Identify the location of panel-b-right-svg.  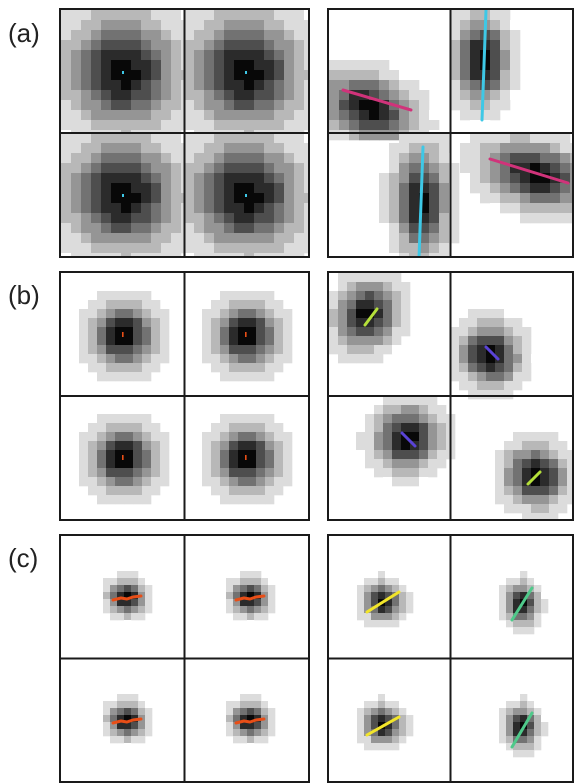
(450, 396).